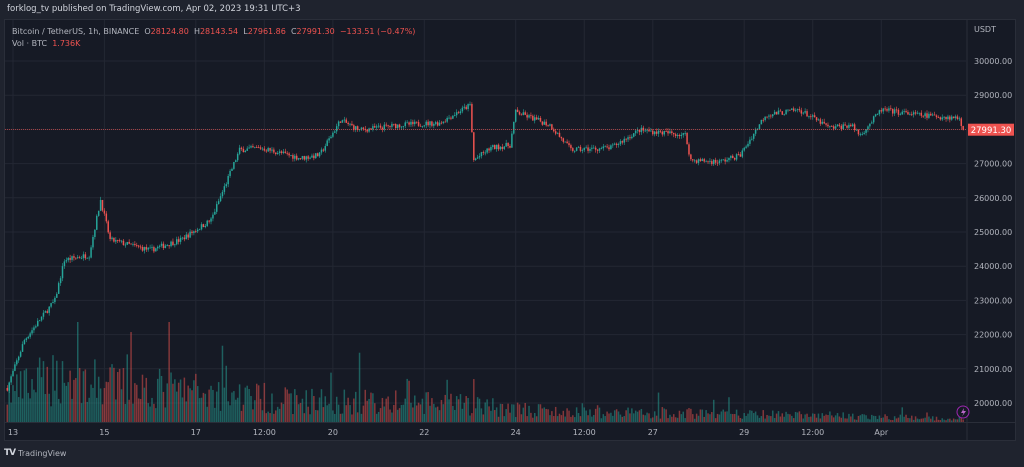 The image size is (1024, 467). I want to click on high-label: H, so click(196, 31).